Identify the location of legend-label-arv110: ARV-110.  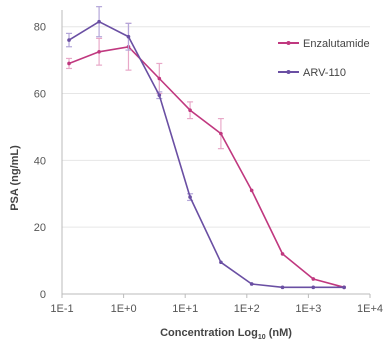
(324, 73).